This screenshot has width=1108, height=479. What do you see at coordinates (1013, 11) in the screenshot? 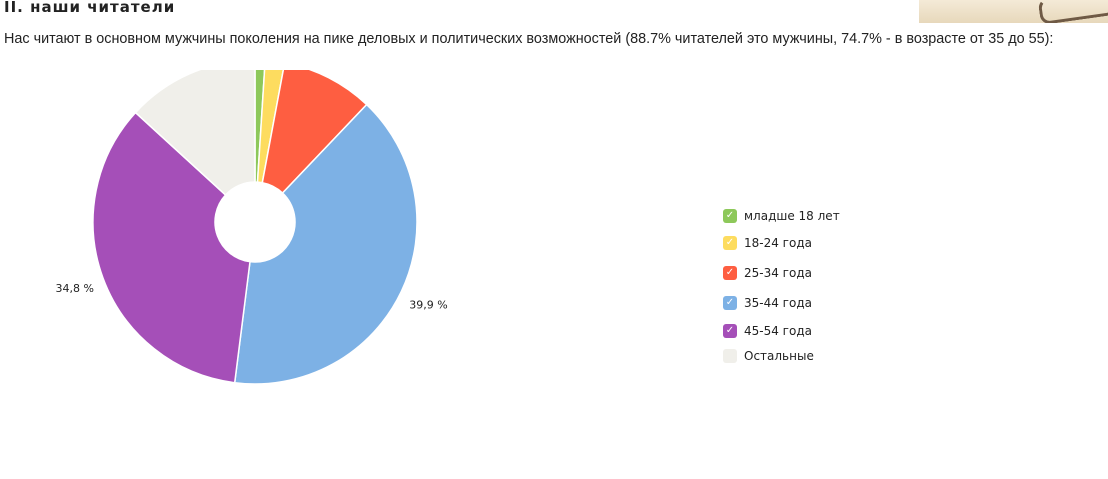
I see `corner-photo` at bounding box center [1013, 11].